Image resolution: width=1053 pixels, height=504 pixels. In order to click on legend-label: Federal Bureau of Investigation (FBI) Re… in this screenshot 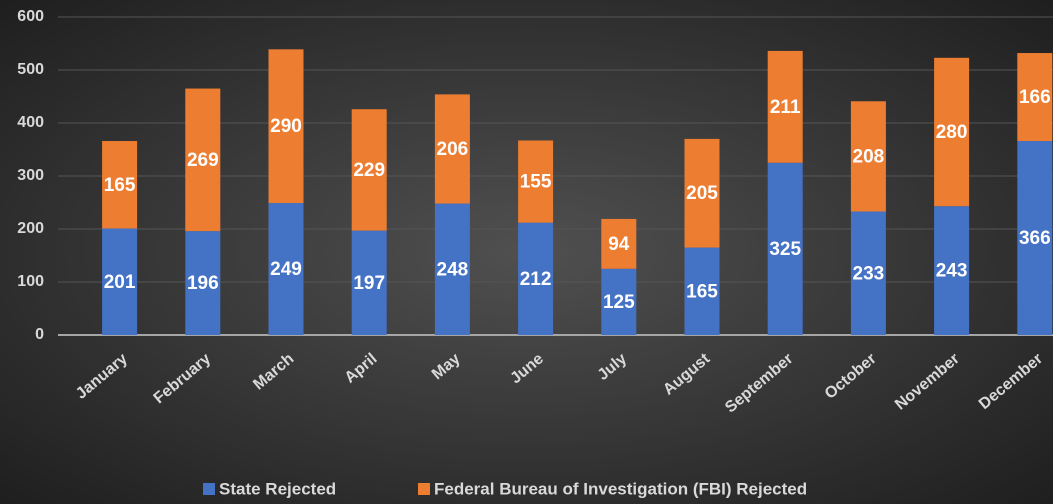, I will do `click(620, 488)`.